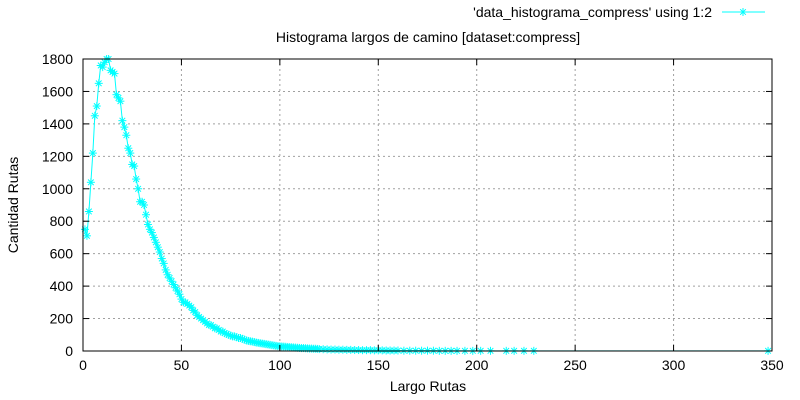 Image resolution: width=800 pixels, height=400 pixels. What do you see at coordinates (280, 365) in the screenshot?
I see `x-tick-label: 100` at bounding box center [280, 365].